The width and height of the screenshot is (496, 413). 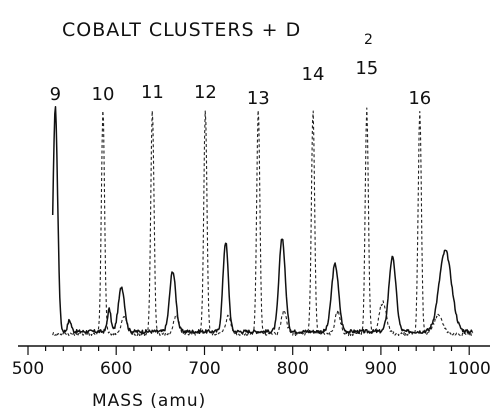 What do you see at coordinates (251, 362) in the screenshot?
I see `x-axis-ticks: 500 600 700 800 900 1000` at bounding box center [251, 362].